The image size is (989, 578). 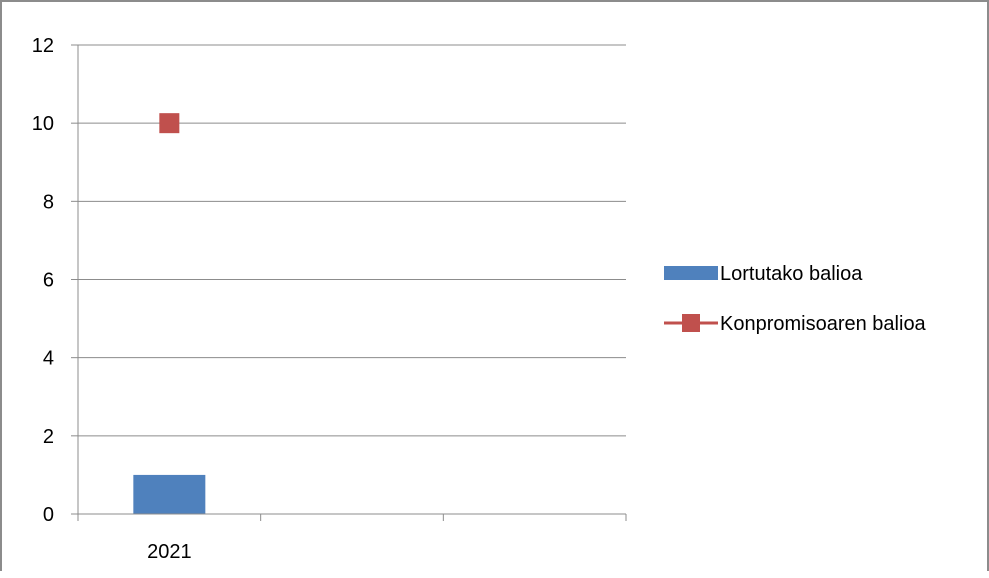 What do you see at coordinates (691, 323) in the screenshot?
I see `legend-swatch-marker` at bounding box center [691, 323].